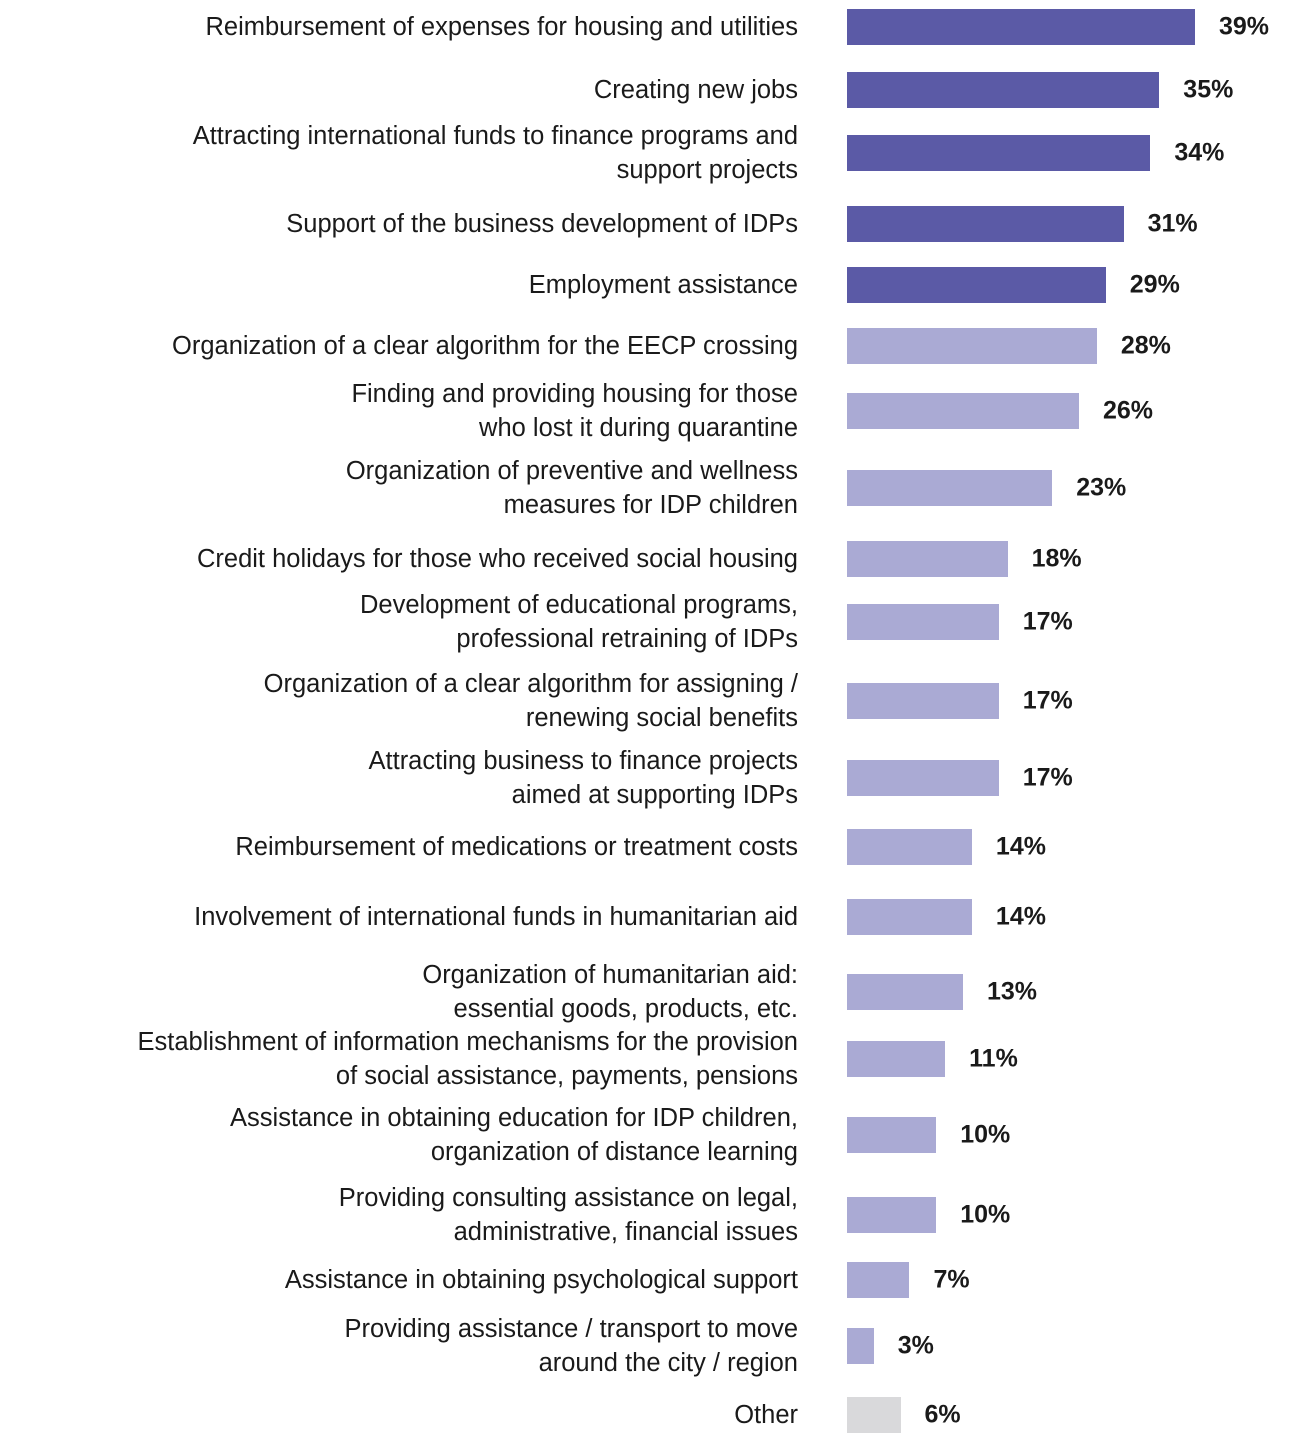  I want to click on value-label: 31%, so click(1172, 223).